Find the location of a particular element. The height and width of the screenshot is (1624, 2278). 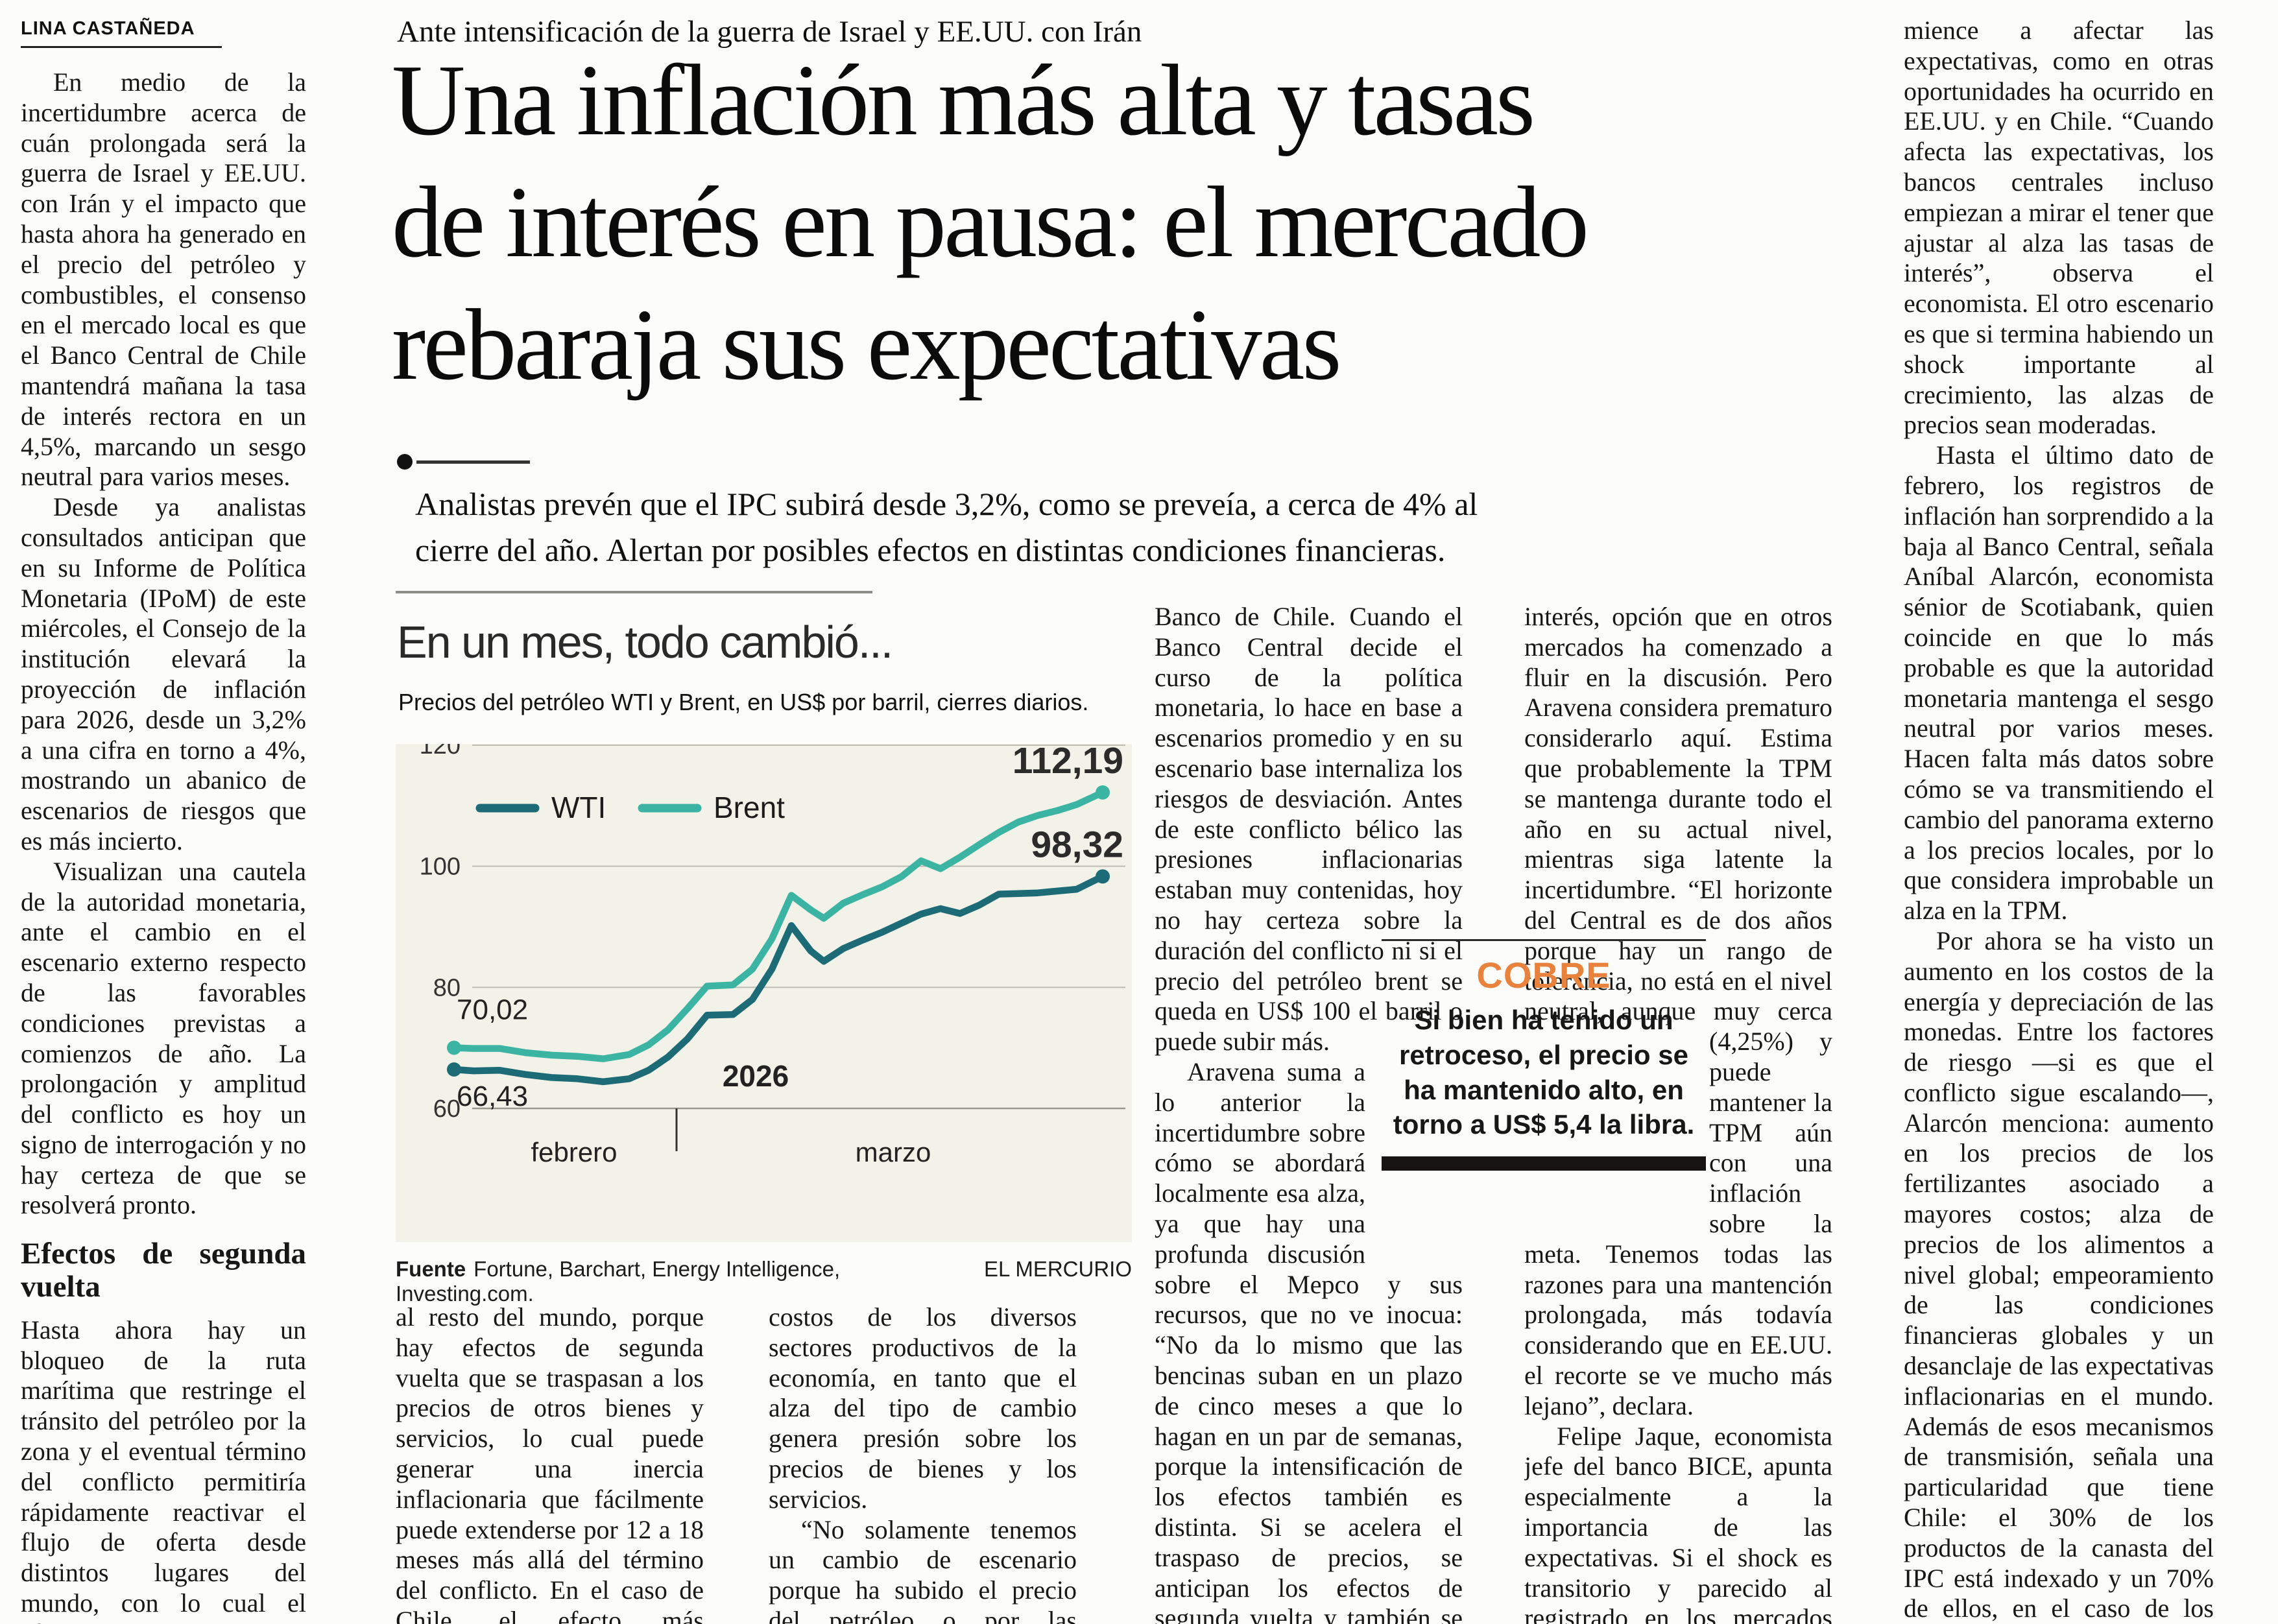

start-dot-WTI is located at coordinates (454, 1069).